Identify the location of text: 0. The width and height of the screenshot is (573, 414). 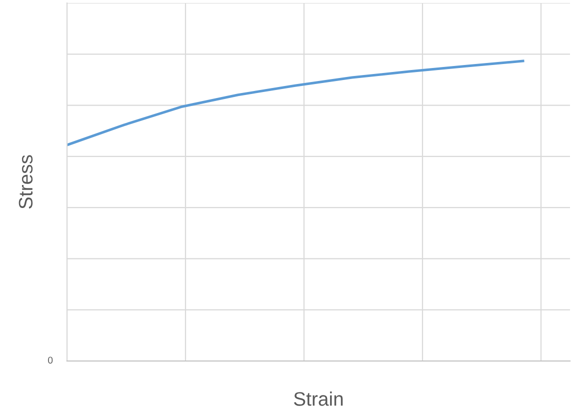
(50, 360).